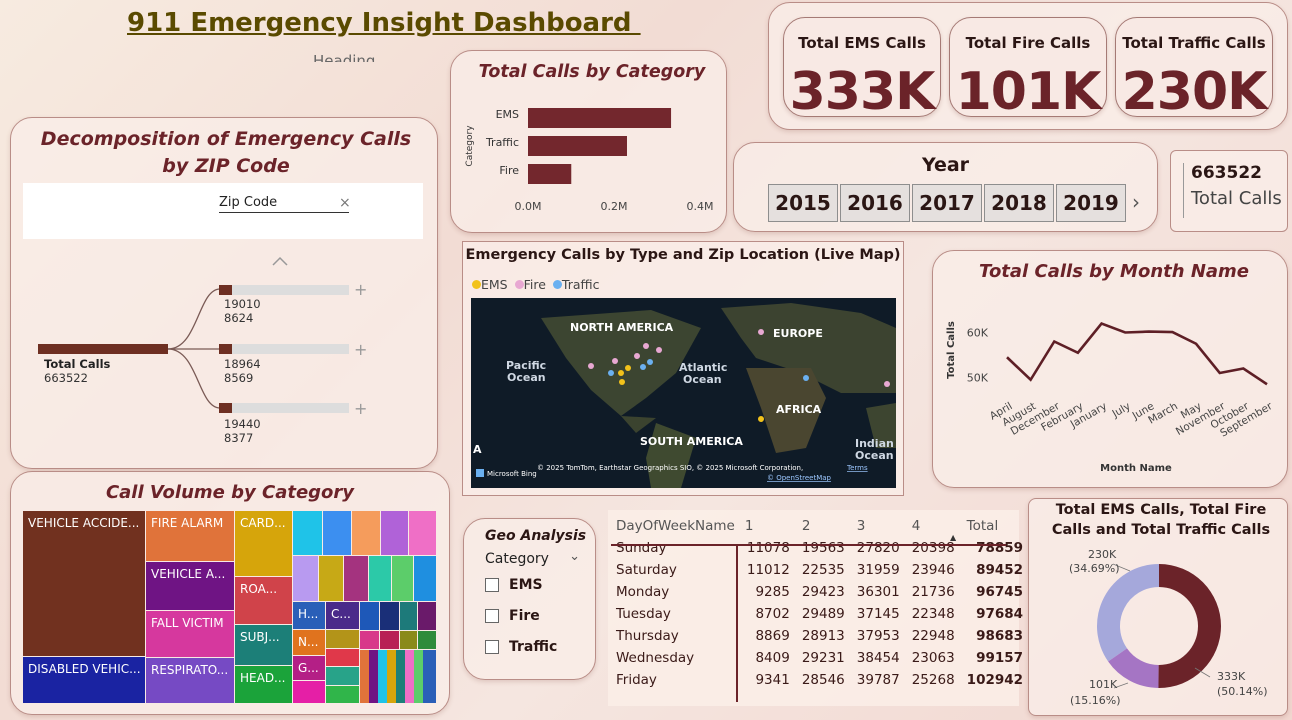 This screenshot has width=1292, height=720. I want to click on chevron-right-icon: ›, so click(1136, 202).